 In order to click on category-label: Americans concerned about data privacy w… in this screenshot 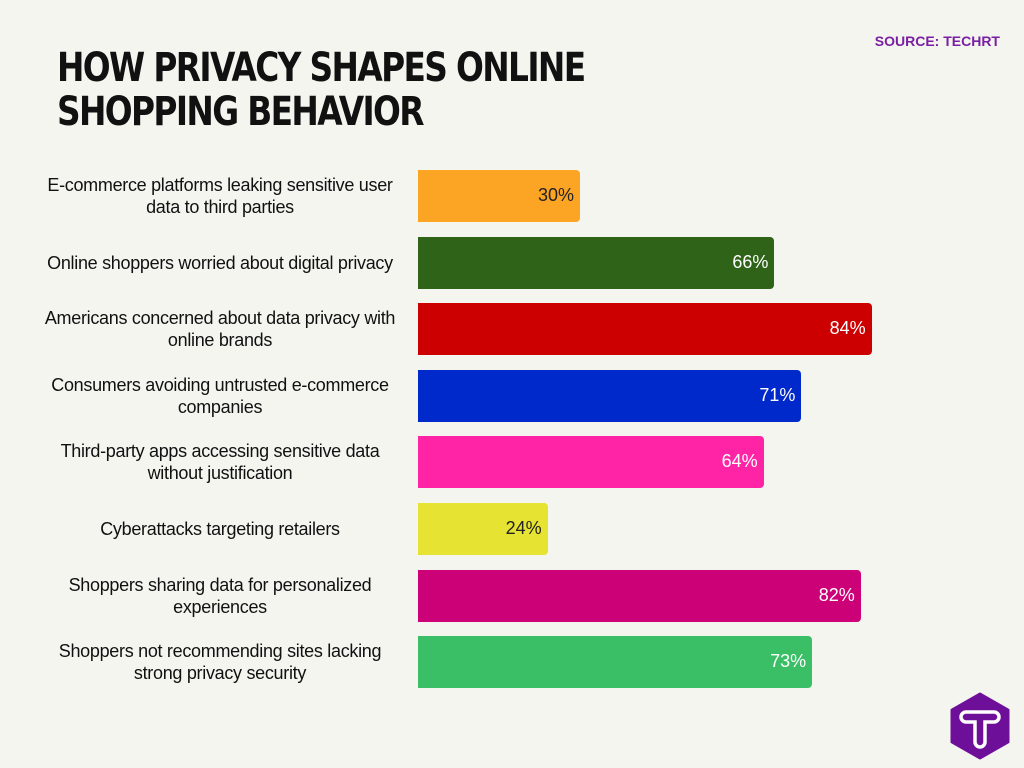, I will do `click(220, 329)`.